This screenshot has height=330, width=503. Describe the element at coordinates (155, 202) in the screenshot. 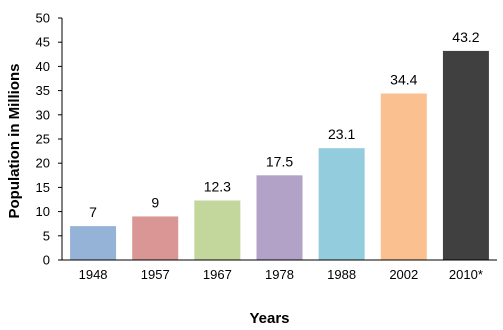

I see `data-label: 9` at that location.